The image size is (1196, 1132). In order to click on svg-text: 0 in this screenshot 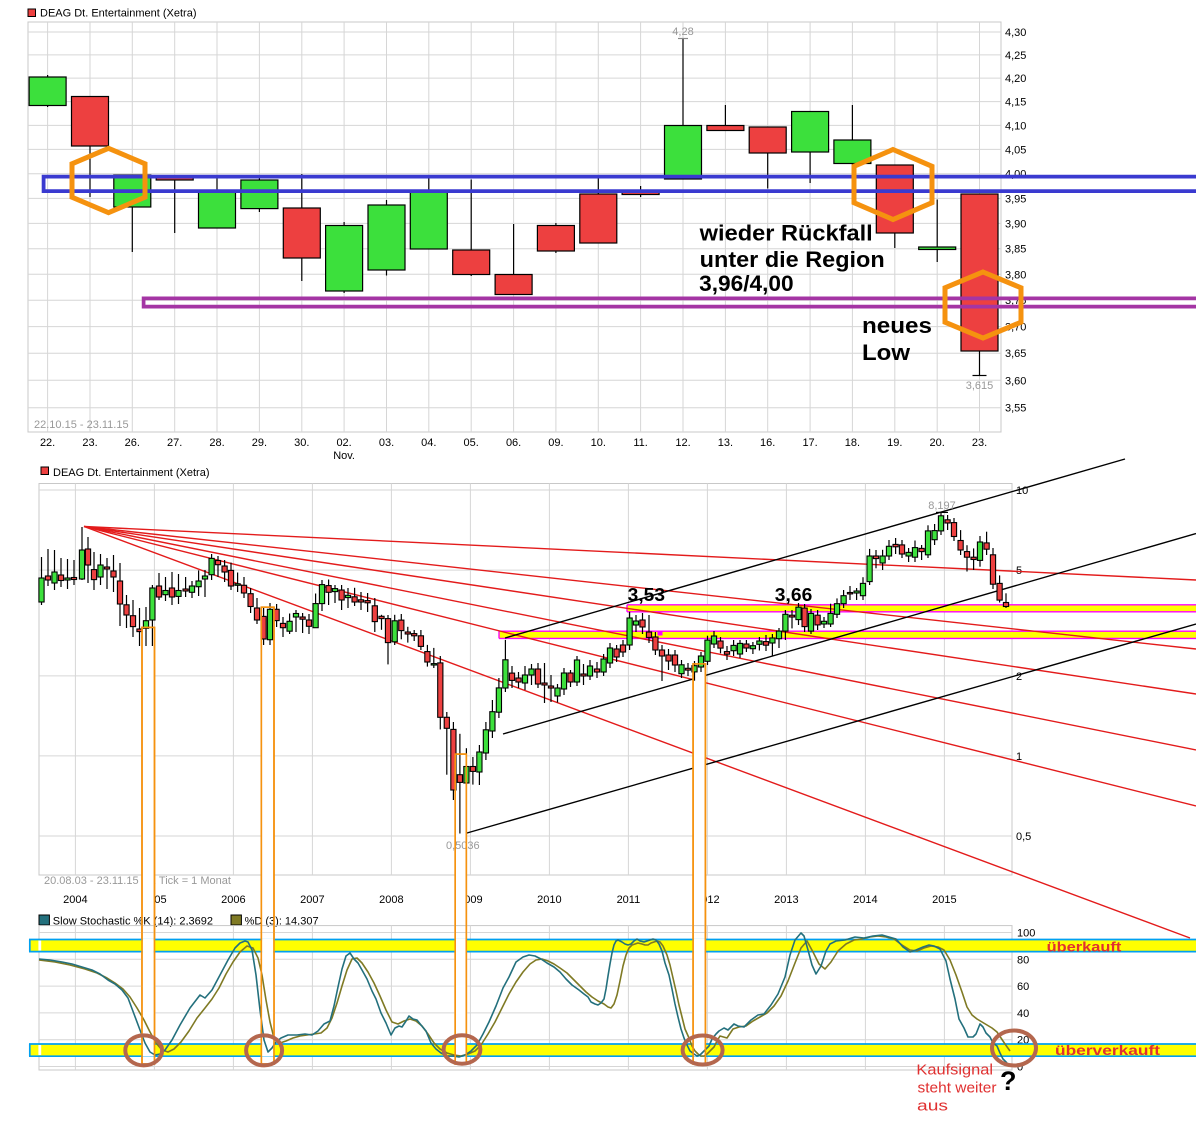, I will do `click(1020, 1068)`.